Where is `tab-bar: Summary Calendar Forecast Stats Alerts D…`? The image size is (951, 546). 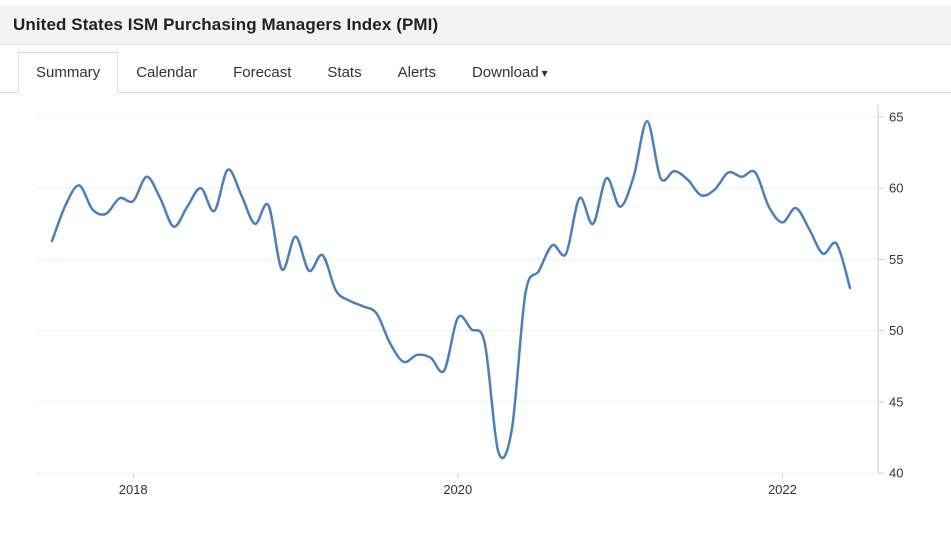 tab-bar: Summary Calendar Forecast Stats Alerts D… is located at coordinates (475, 72).